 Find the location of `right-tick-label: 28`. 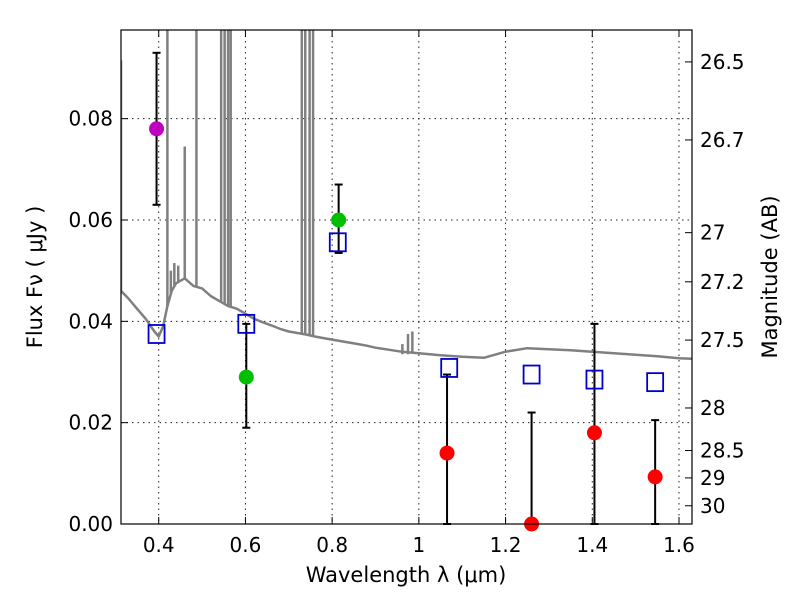

right-tick-label: 28 is located at coordinates (712, 408).